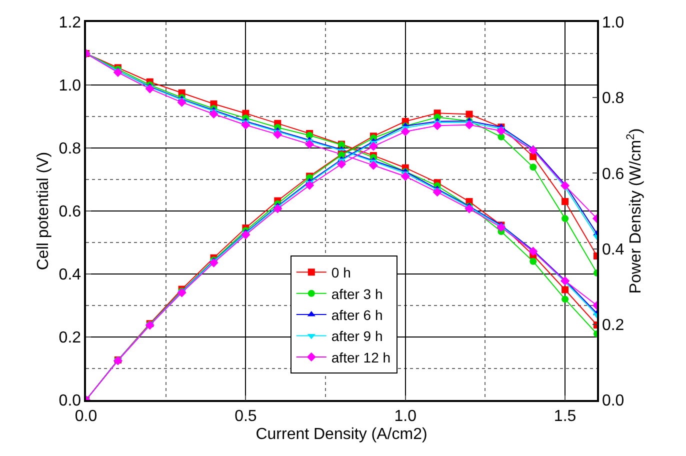 The image size is (686, 456). I want to click on x-tick-label: 0.0, so click(86, 416).